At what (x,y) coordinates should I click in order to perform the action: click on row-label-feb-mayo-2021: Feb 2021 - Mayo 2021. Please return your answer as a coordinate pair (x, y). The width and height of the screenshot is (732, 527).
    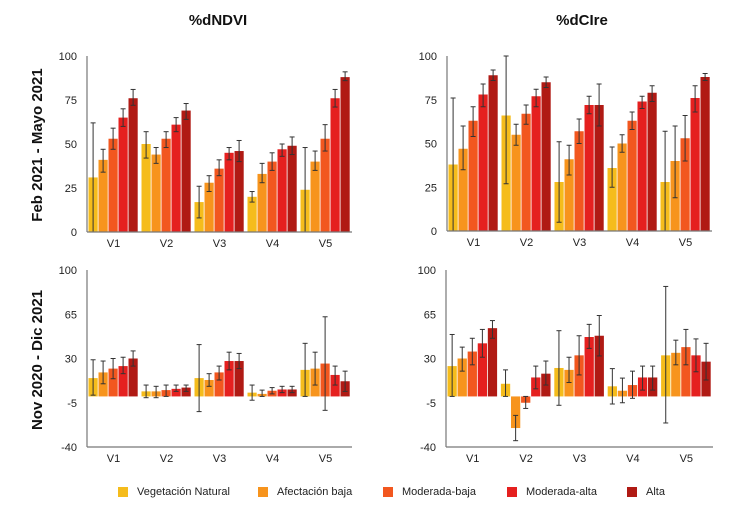
    Looking at the image, I should click on (37, 144).